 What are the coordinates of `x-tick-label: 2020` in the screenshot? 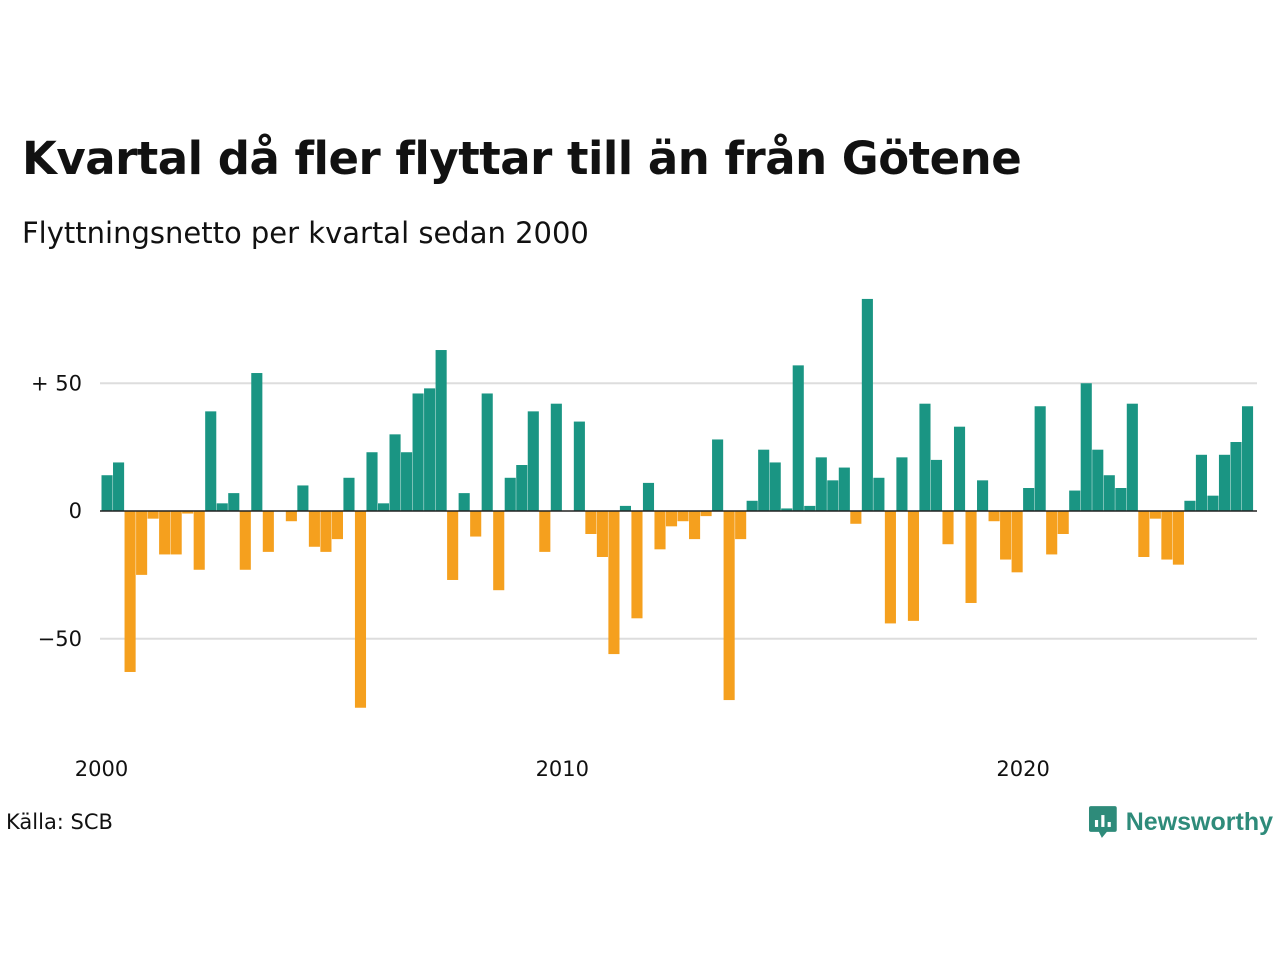 It's located at (1022, 769).